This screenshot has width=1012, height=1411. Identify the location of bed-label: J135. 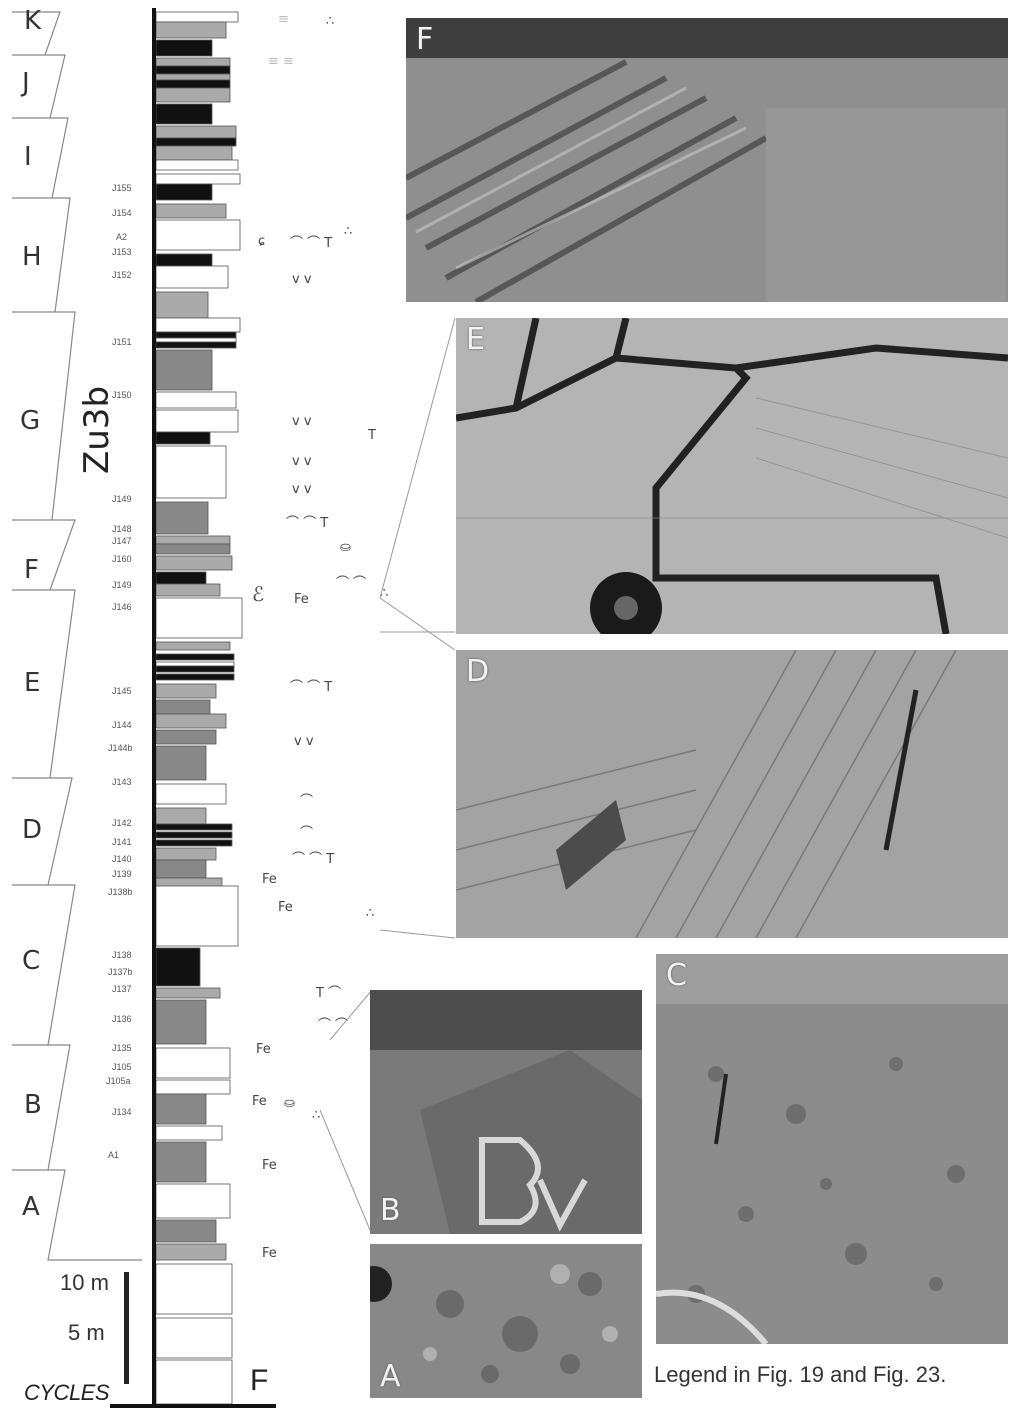
(122, 1048).